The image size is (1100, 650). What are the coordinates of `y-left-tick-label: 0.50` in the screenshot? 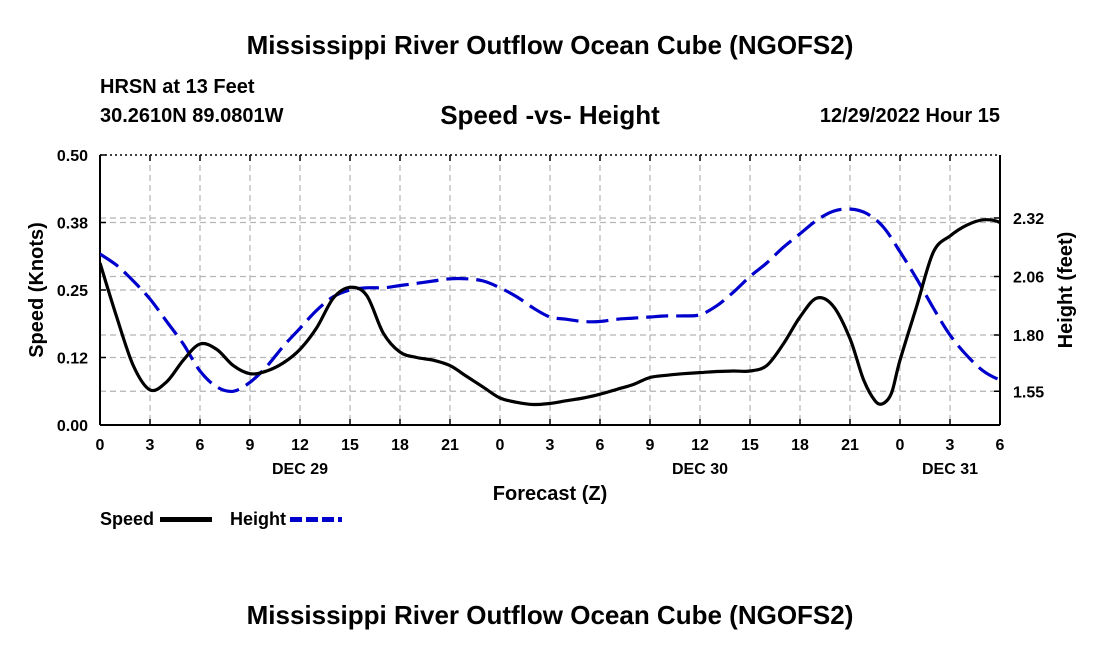 It's located at (72, 156).